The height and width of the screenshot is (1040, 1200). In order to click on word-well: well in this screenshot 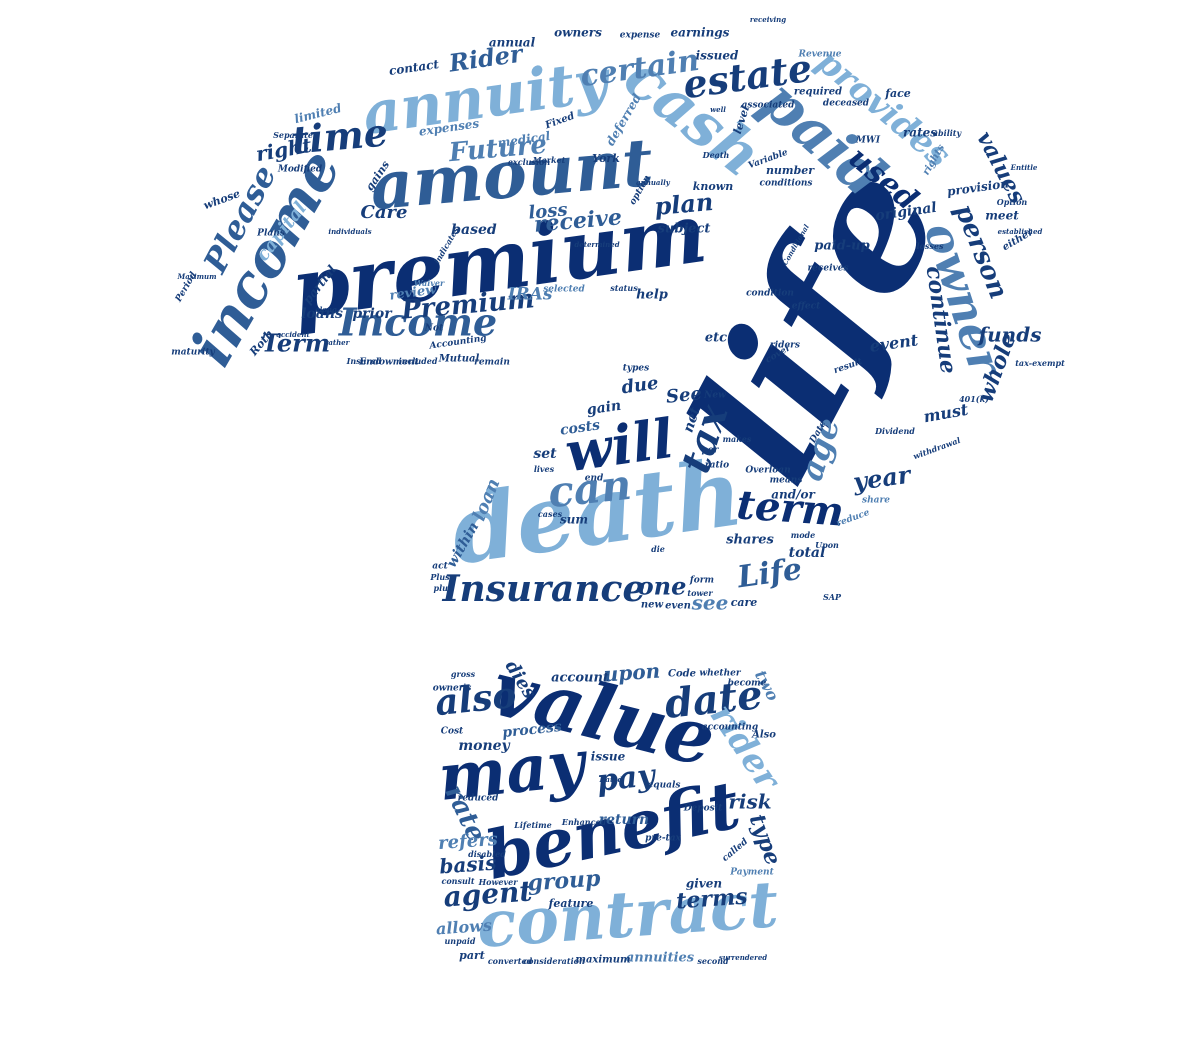, I will do `click(718, 109)`.